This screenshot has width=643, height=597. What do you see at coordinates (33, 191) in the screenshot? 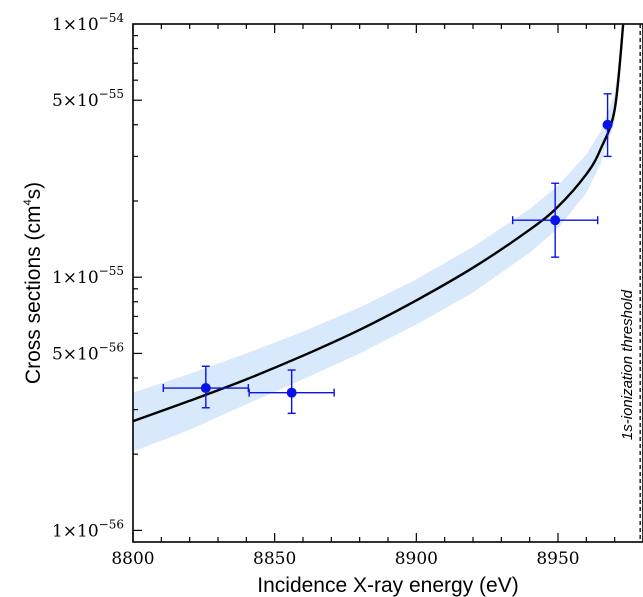
I see `y-axis-title-suffix: s)` at bounding box center [33, 191].